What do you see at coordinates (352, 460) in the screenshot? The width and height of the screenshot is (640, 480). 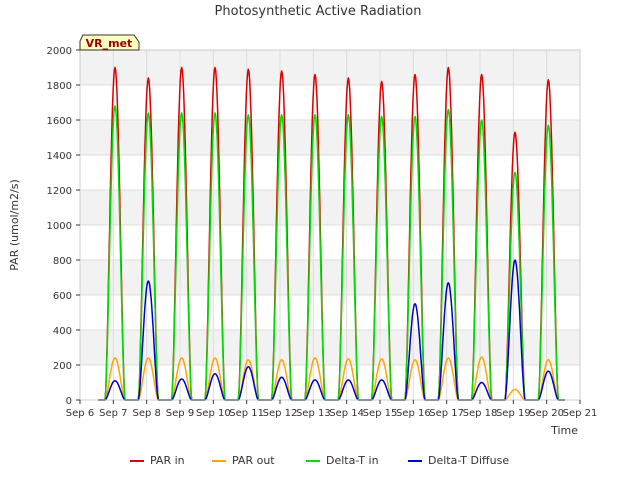 I see `legend-label: Delta-T in` at bounding box center [352, 460].